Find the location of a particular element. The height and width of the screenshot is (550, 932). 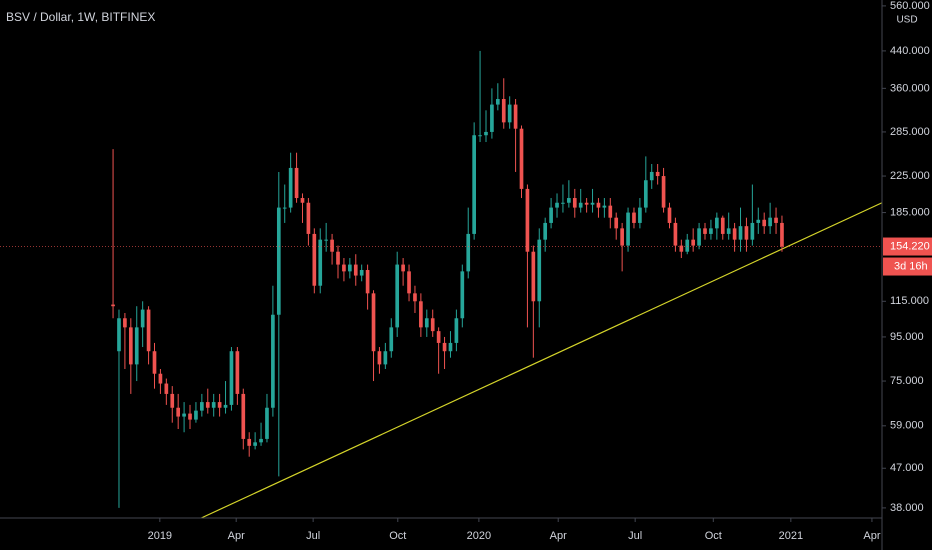

y-tick-label: 285.000 is located at coordinates (910, 132).